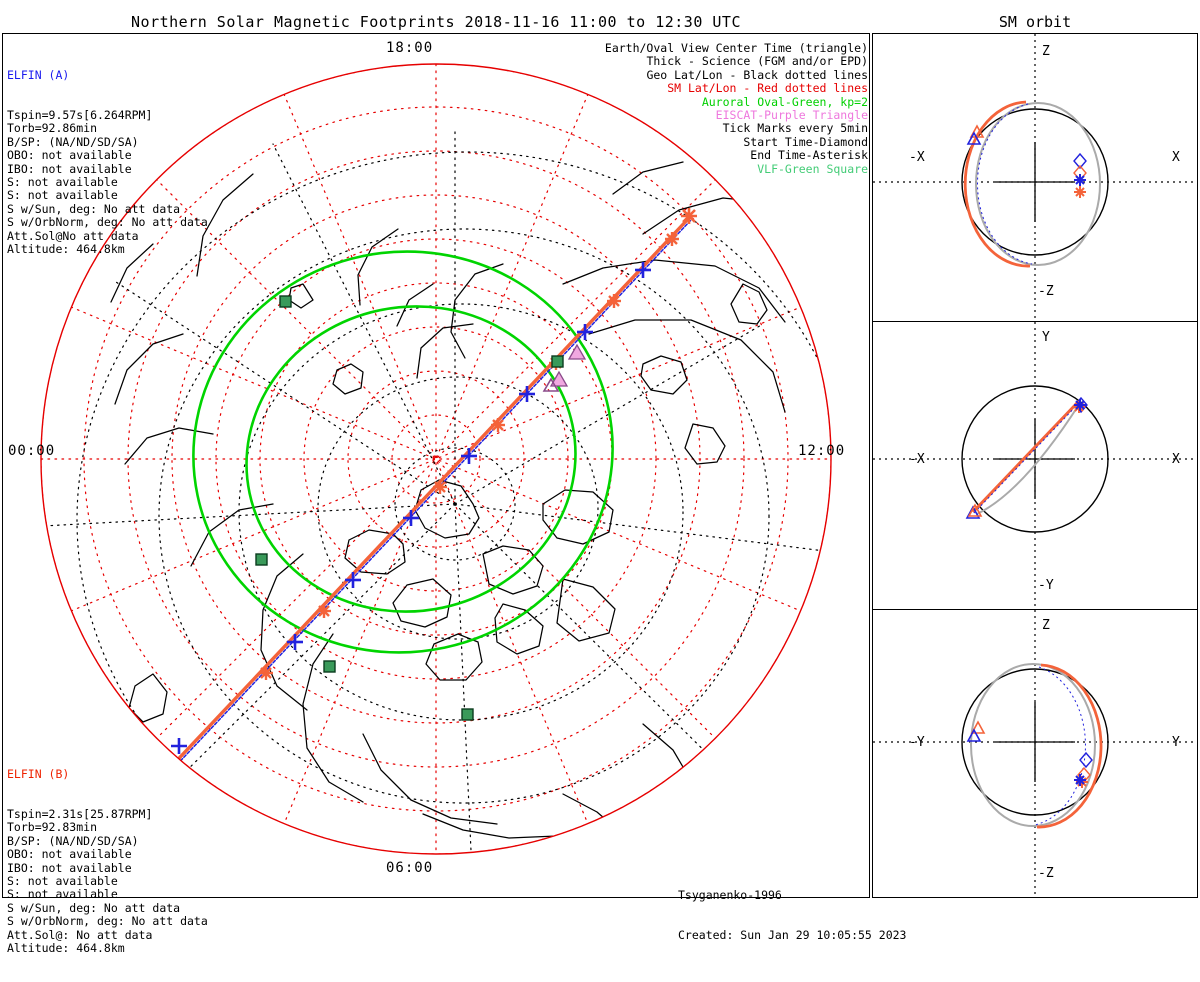 The height and width of the screenshot is (982, 1200). I want to click on eiscat-stations, so click(568, 365).